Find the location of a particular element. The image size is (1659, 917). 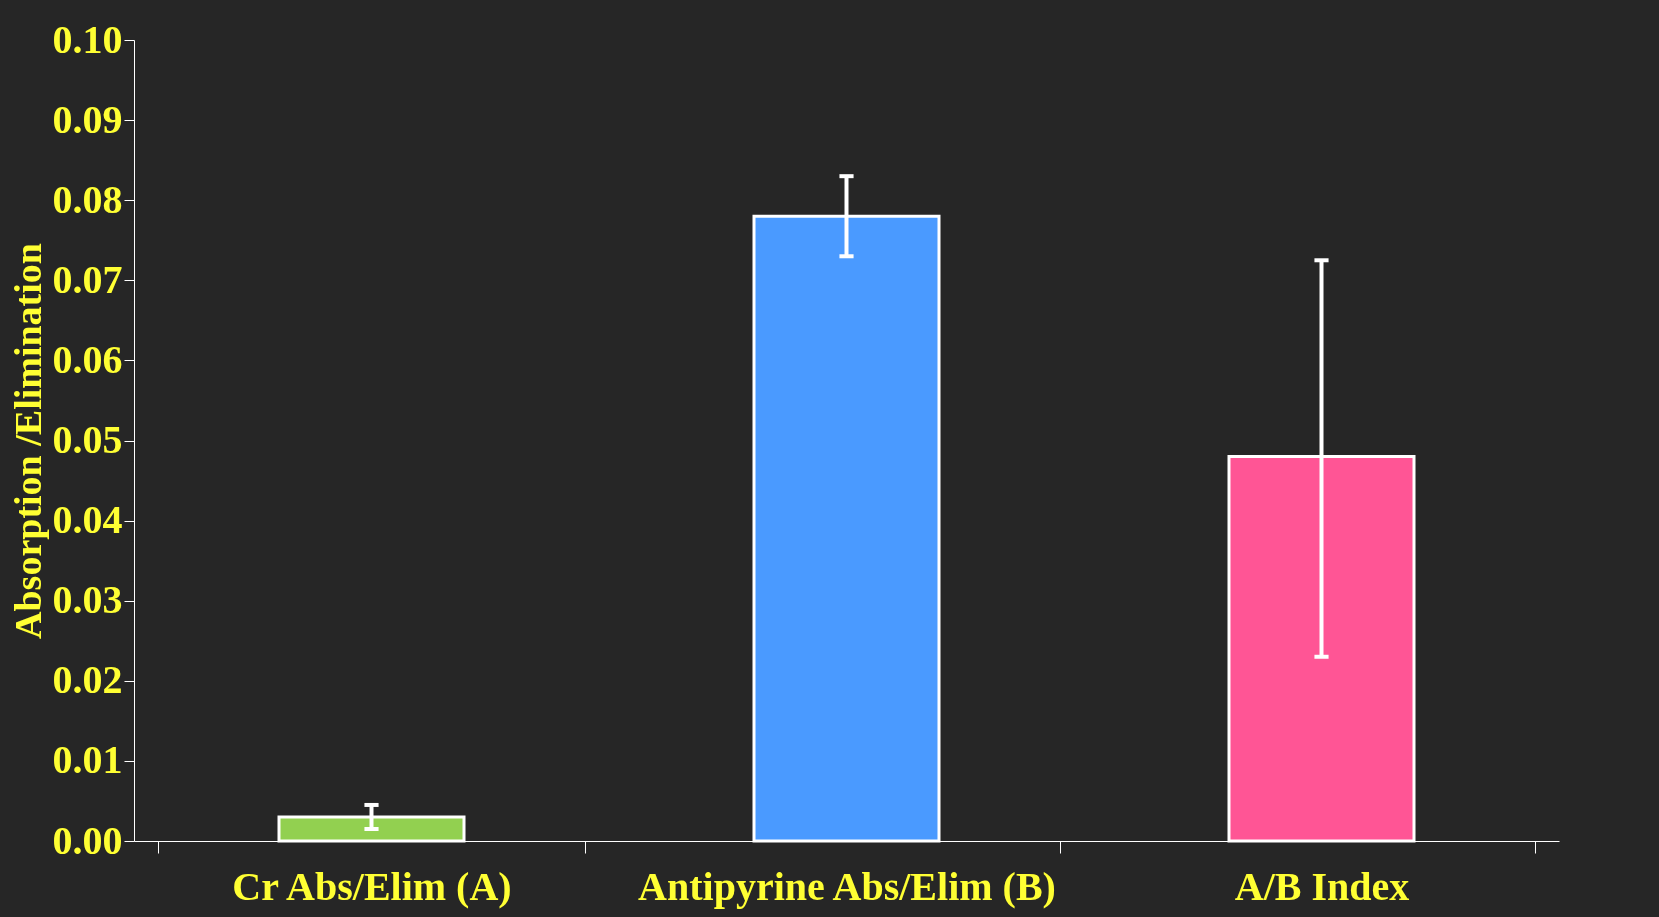

y-tick-label: 0.06 is located at coordinates (87, 359).